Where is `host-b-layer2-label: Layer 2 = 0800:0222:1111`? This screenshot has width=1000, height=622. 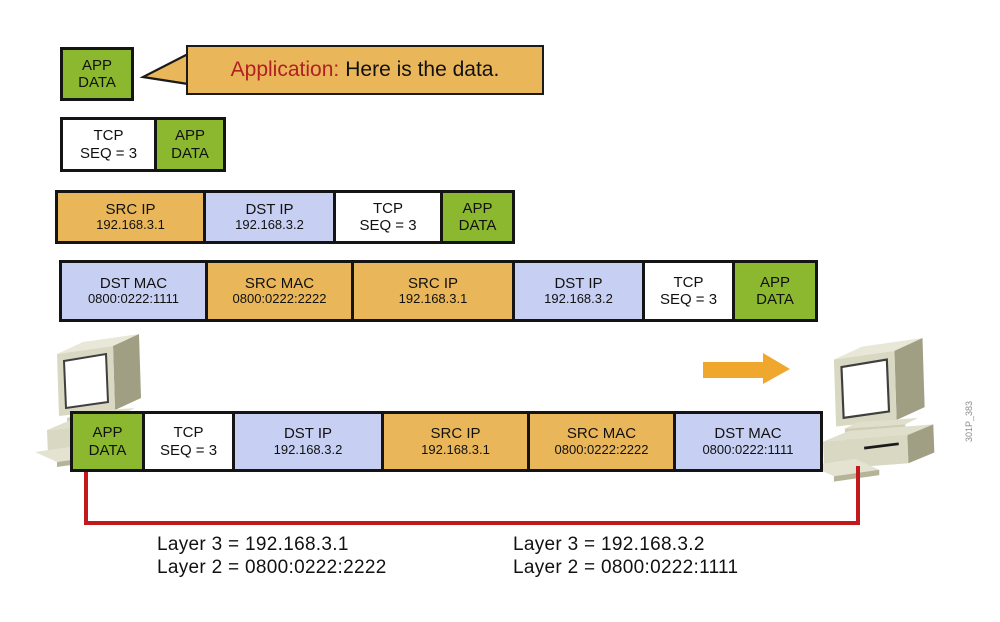 host-b-layer2-label: Layer 2 = 0800:0222:1111 is located at coordinates (626, 567).